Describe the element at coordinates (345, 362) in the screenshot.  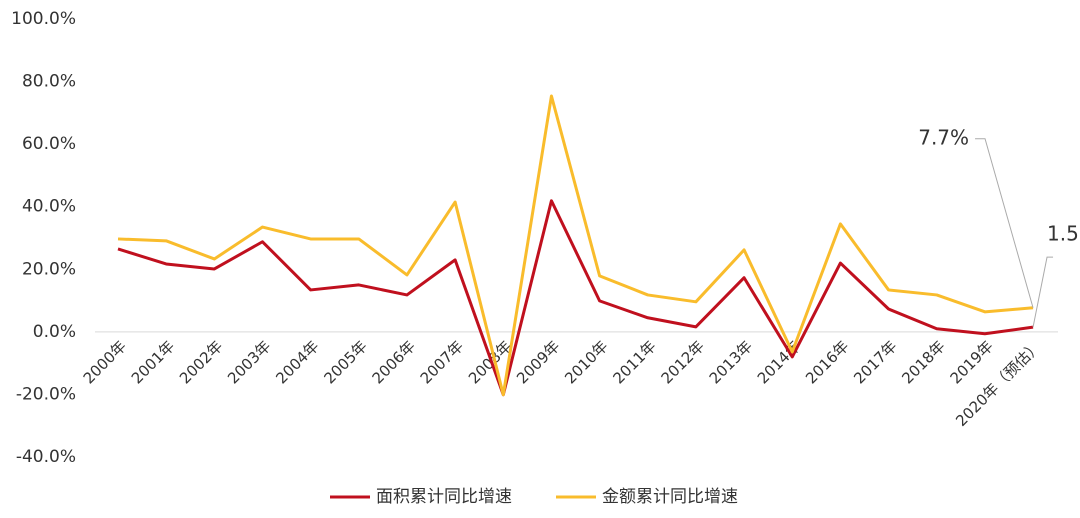
I see `x-tick-label: 2005年` at that location.